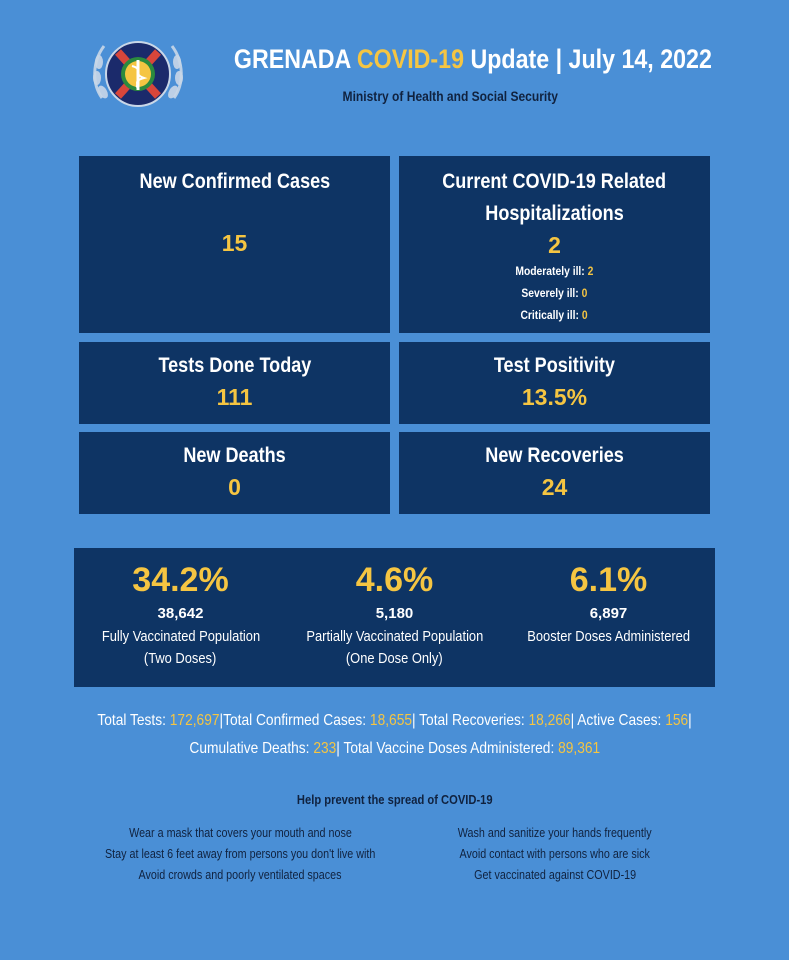 Image resolution: width=789 pixels, height=960 pixels. What do you see at coordinates (549, 720) in the screenshot?
I see `total-recoveries-value: 18,266` at bounding box center [549, 720].